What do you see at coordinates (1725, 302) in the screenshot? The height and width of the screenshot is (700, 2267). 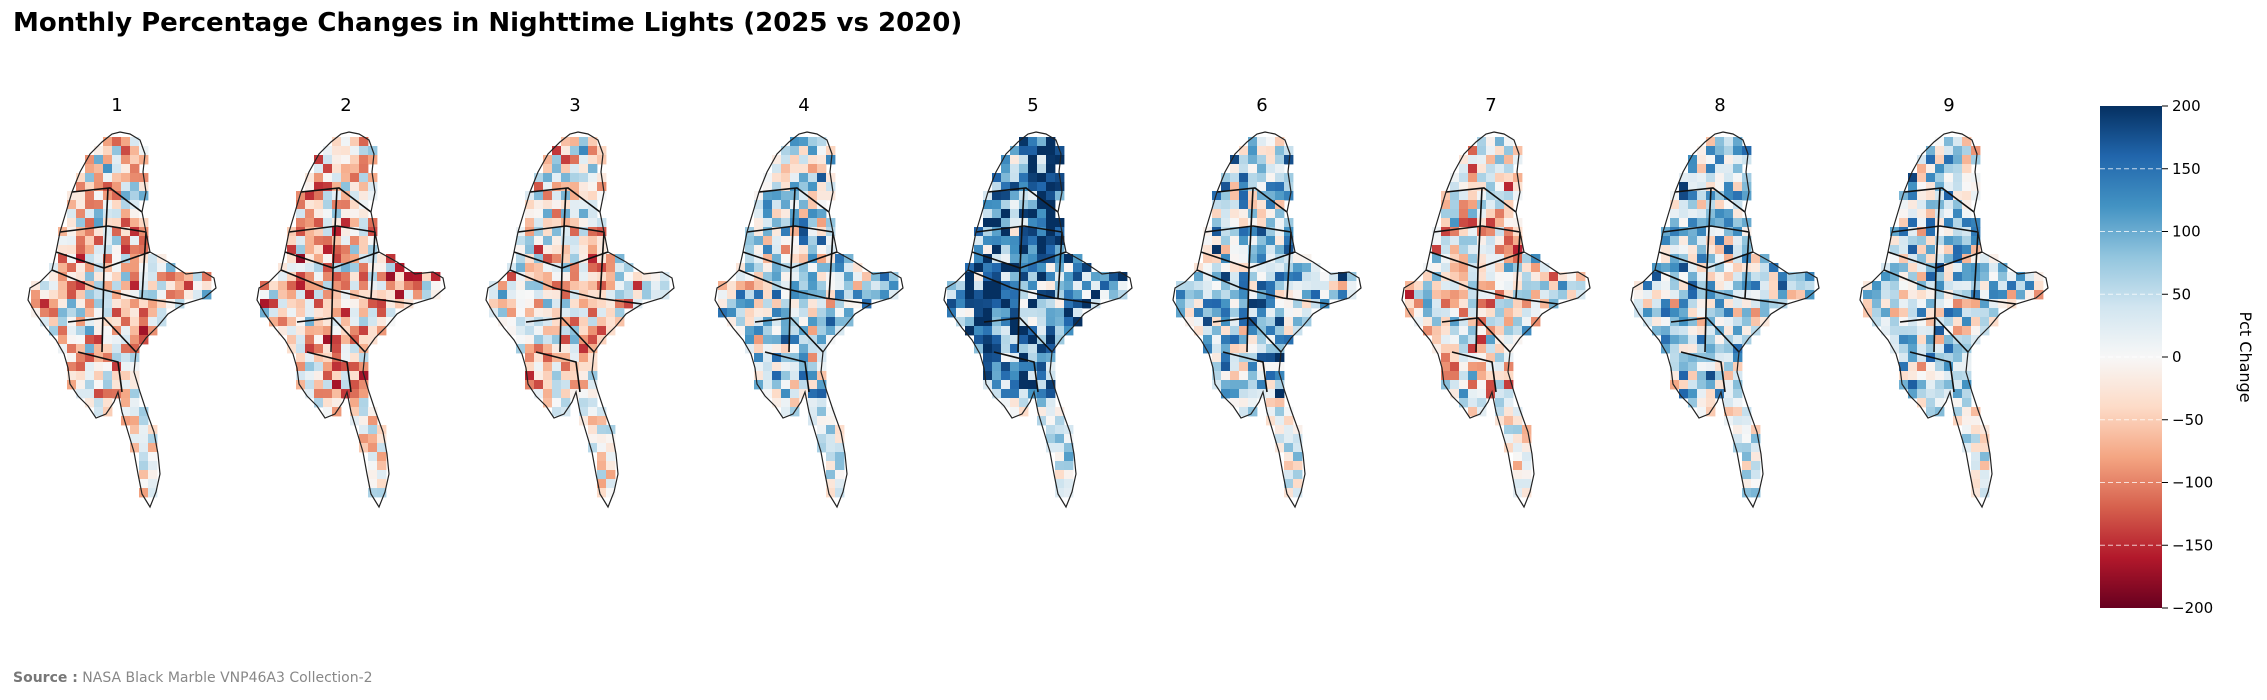 I see `map-panel: 8` at bounding box center [1725, 302].